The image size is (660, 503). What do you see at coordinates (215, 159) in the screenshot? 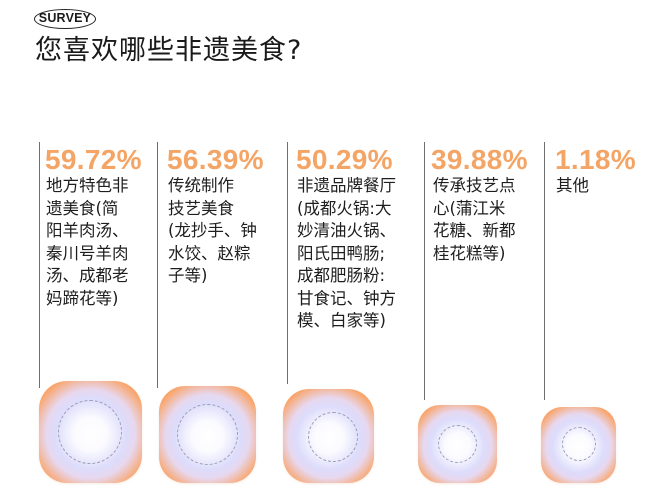
I see `percent-value-2: 56.39%` at bounding box center [215, 159].